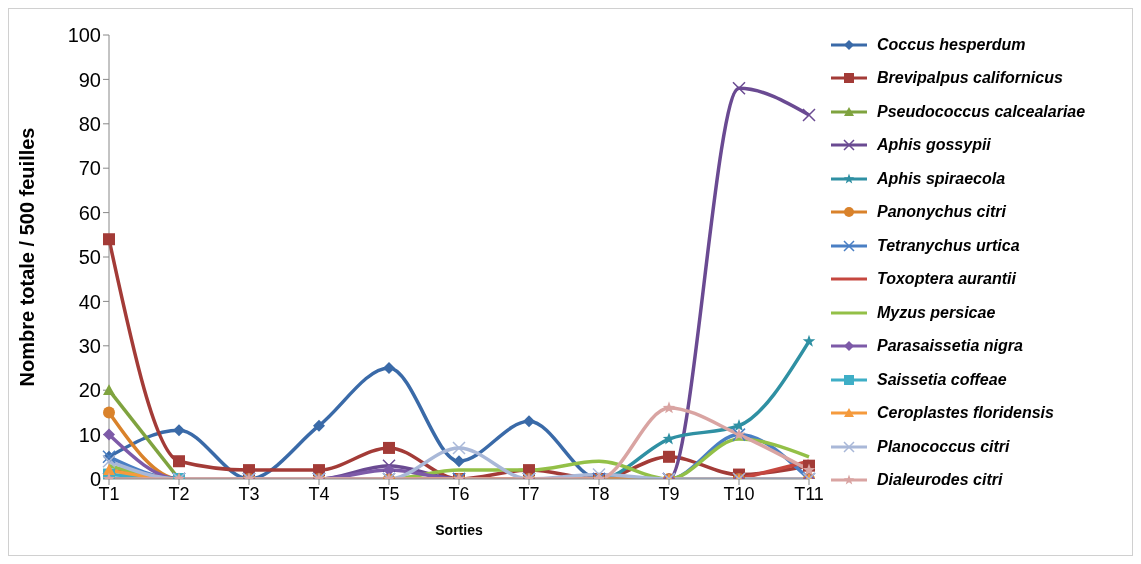 This screenshot has width=1141, height=564. Describe the element at coordinates (459, 530) in the screenshot. I see `x-axis-title: Sorties` at that location.